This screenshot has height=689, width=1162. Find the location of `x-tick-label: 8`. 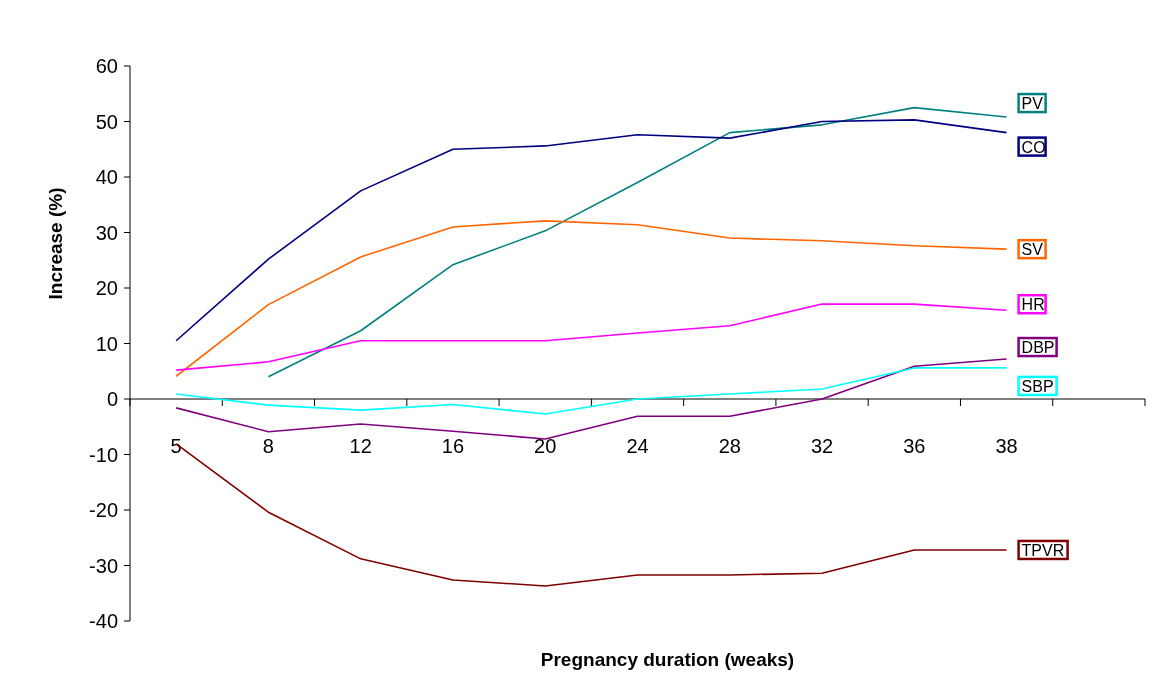

x-tick-label: 8 is located at coordinates (268, 446).